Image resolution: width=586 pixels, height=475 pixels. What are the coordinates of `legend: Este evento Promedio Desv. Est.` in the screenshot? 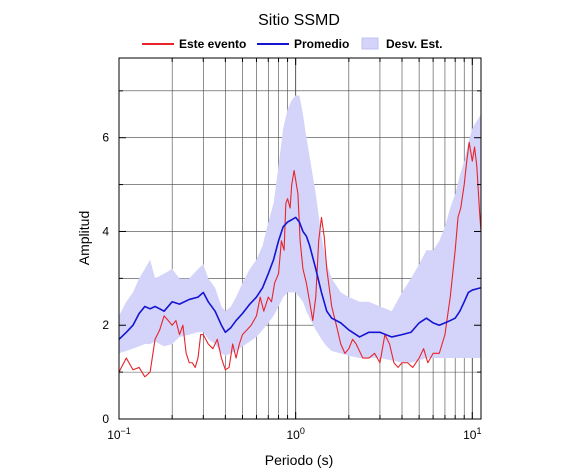 It's located at (292, 44).